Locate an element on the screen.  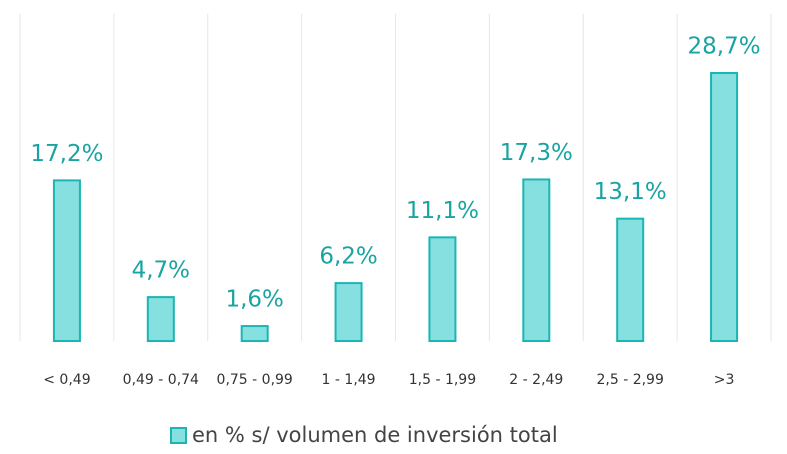
x-tick-label: >3 is located at coordinates (724, 380).